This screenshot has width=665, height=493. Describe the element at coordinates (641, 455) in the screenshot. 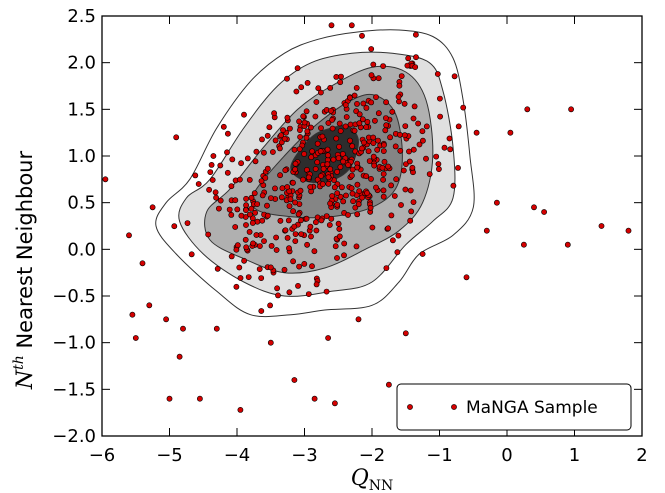

I see `x-tick-label: 2` at that location.